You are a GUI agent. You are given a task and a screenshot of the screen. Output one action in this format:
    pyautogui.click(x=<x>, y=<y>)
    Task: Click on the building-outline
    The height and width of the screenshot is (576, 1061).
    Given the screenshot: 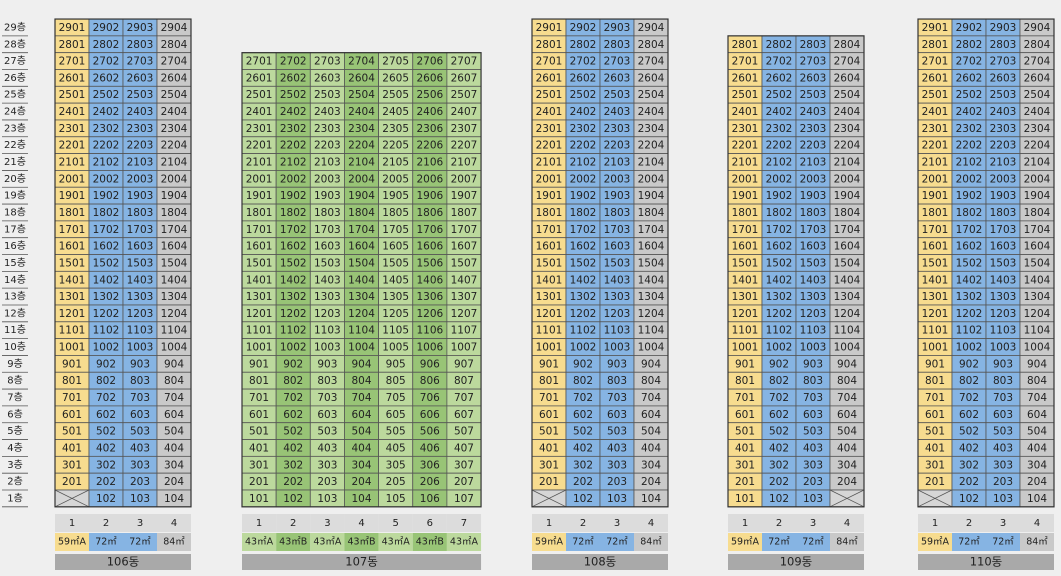 What is the action you would take?
    pyautogui.click(x=986, y=263)
    